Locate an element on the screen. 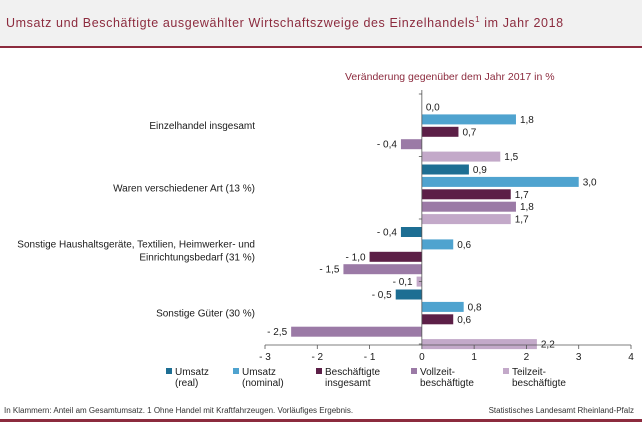  chart-title-suffix: im Jahr 2018 is located at coordinates (522, 23).